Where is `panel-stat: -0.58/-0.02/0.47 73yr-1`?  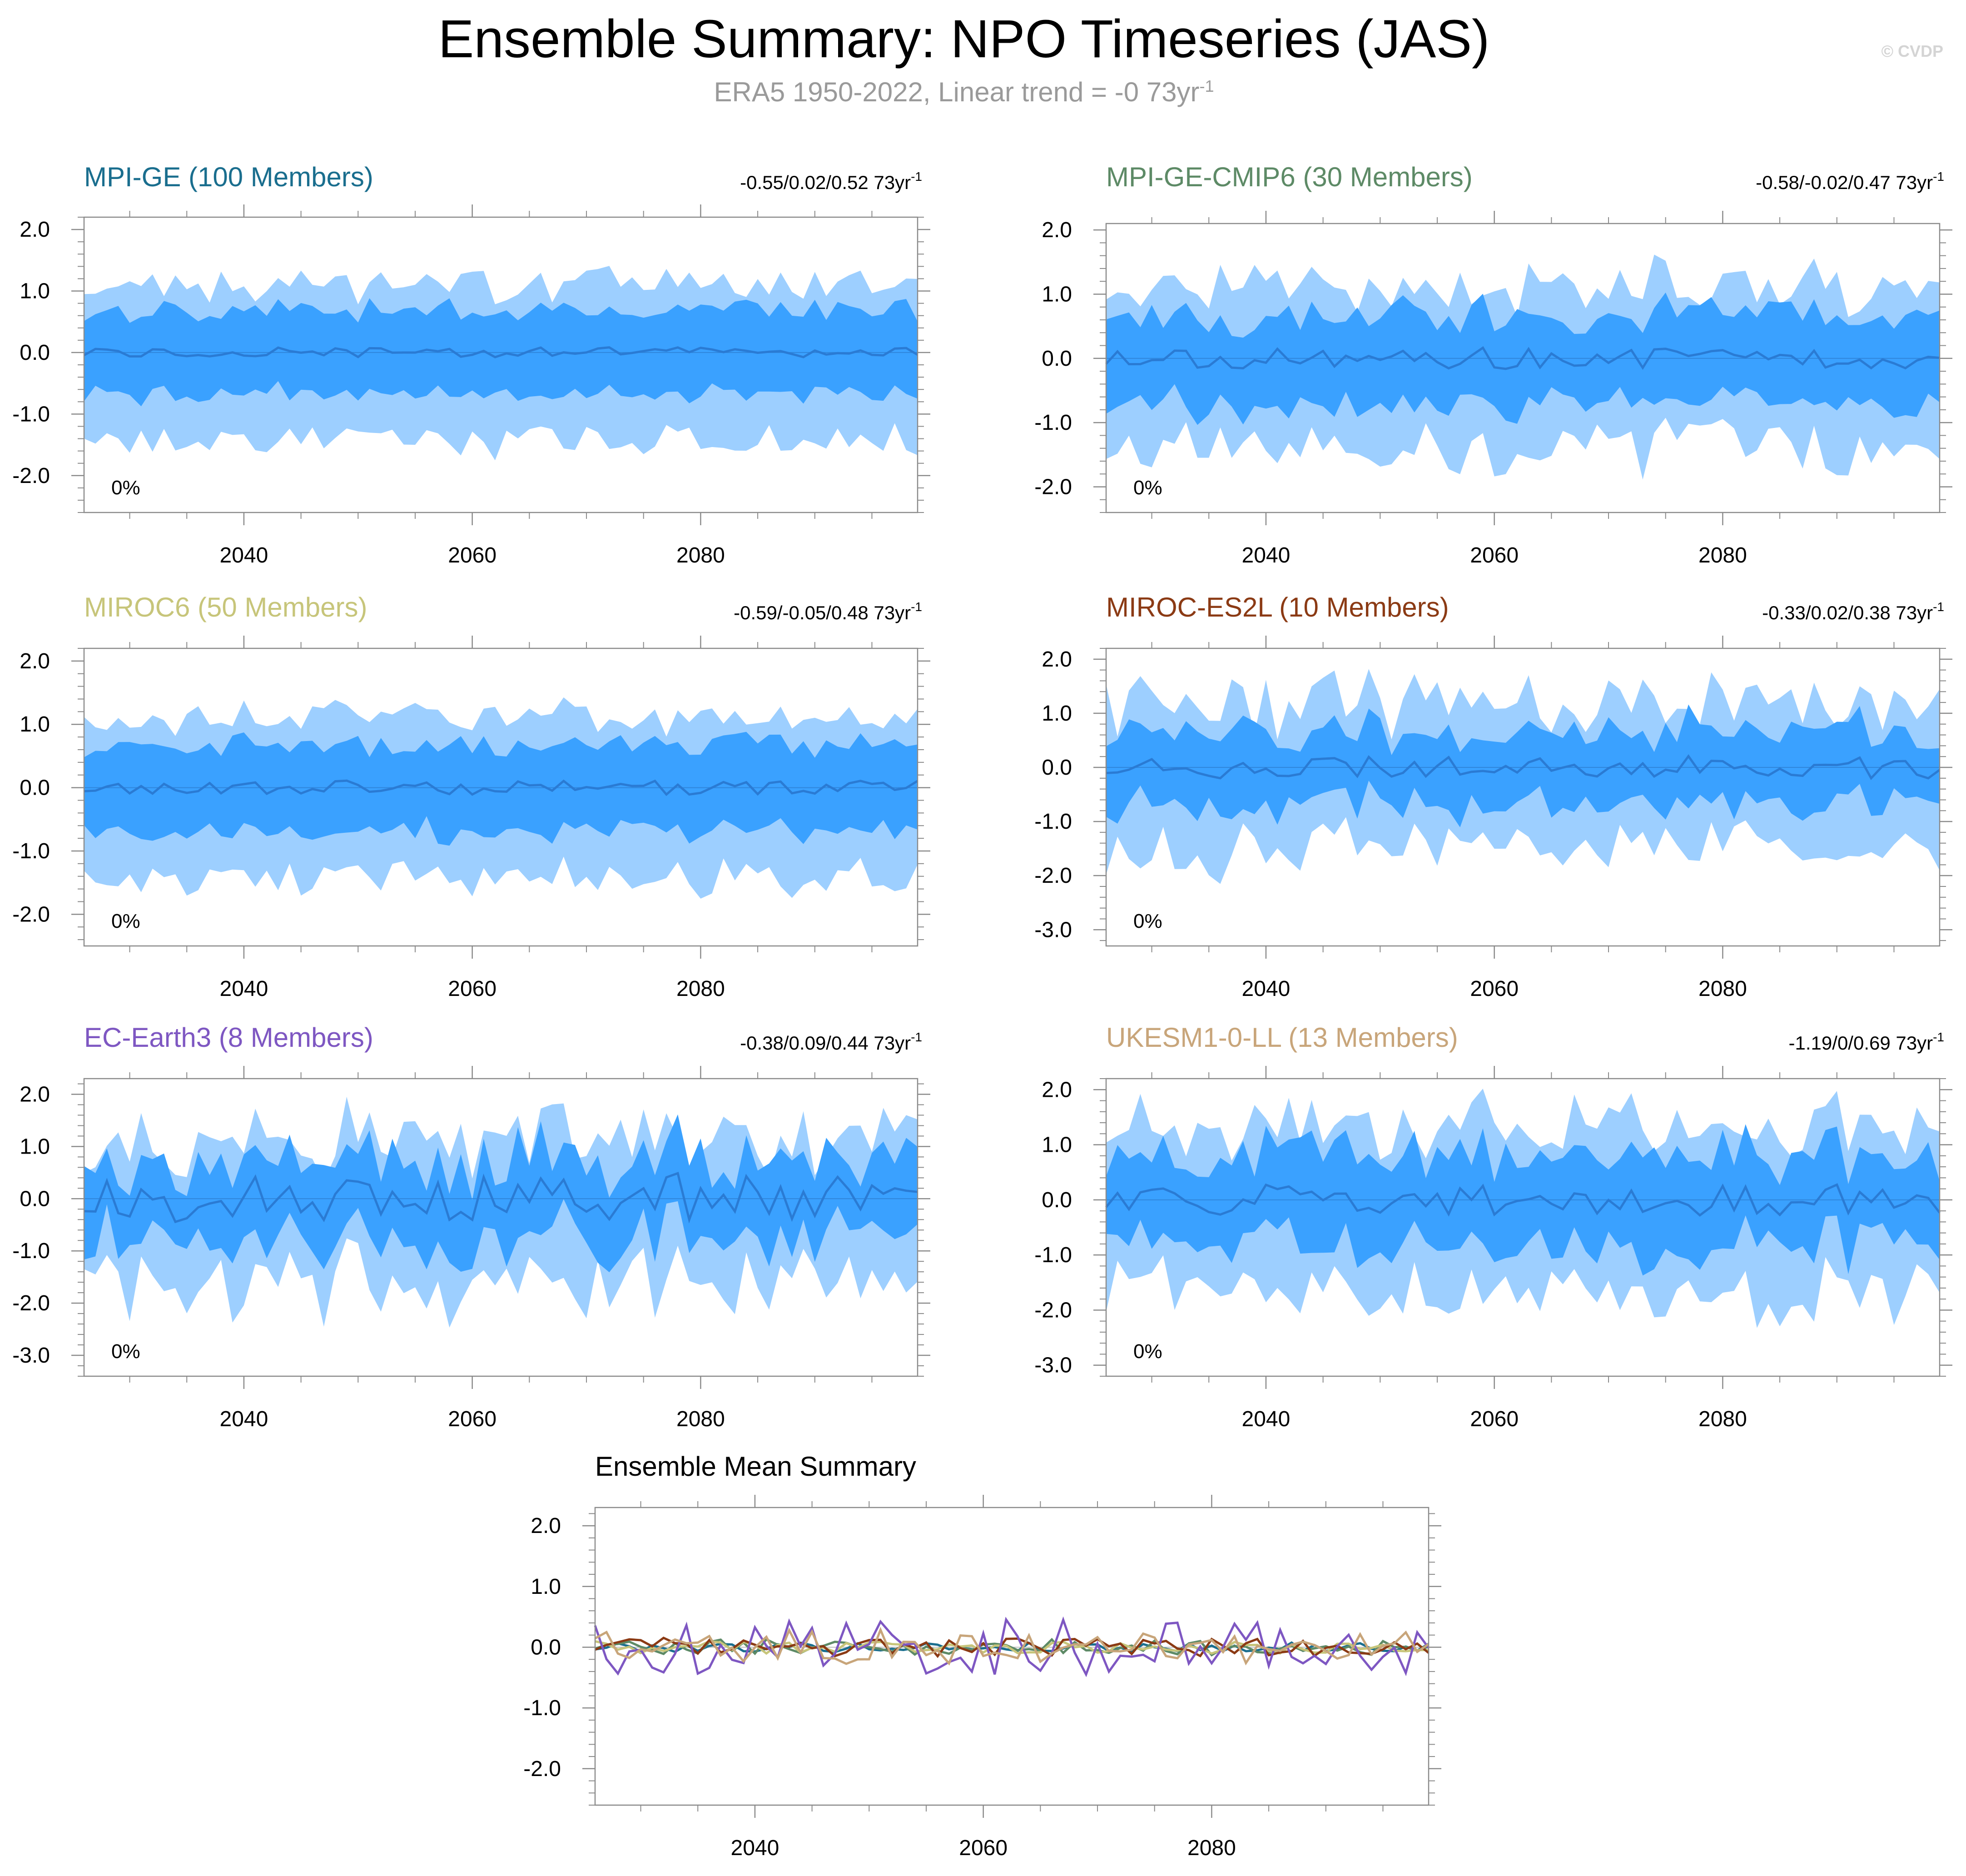 panel-stat: -0.58/-0.02/0.47 73yr-1 is located at coordinates (1850, 181).